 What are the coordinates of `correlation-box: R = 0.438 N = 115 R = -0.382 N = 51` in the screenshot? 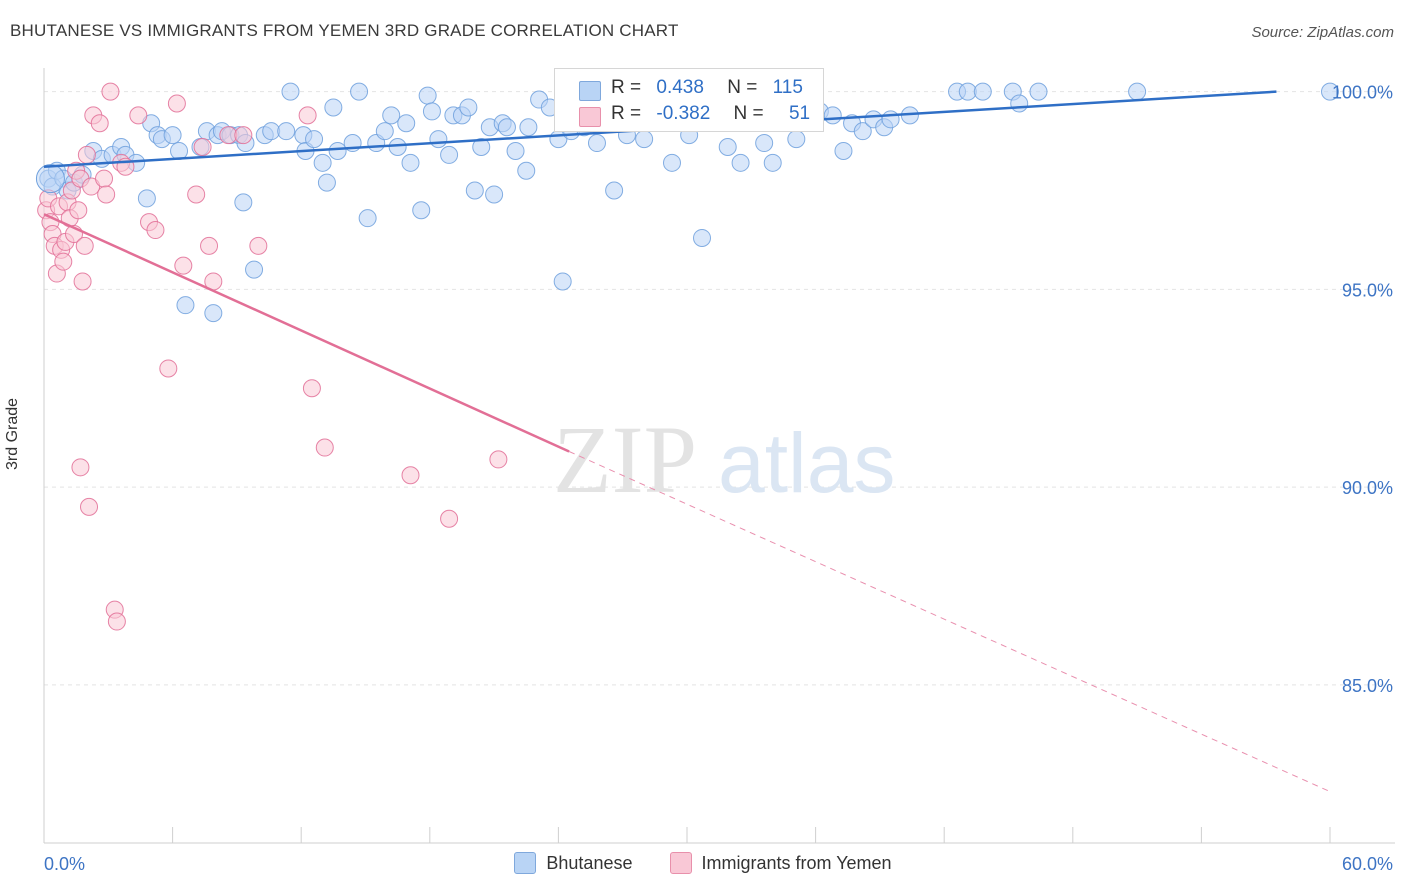 It's located at (689, 100).